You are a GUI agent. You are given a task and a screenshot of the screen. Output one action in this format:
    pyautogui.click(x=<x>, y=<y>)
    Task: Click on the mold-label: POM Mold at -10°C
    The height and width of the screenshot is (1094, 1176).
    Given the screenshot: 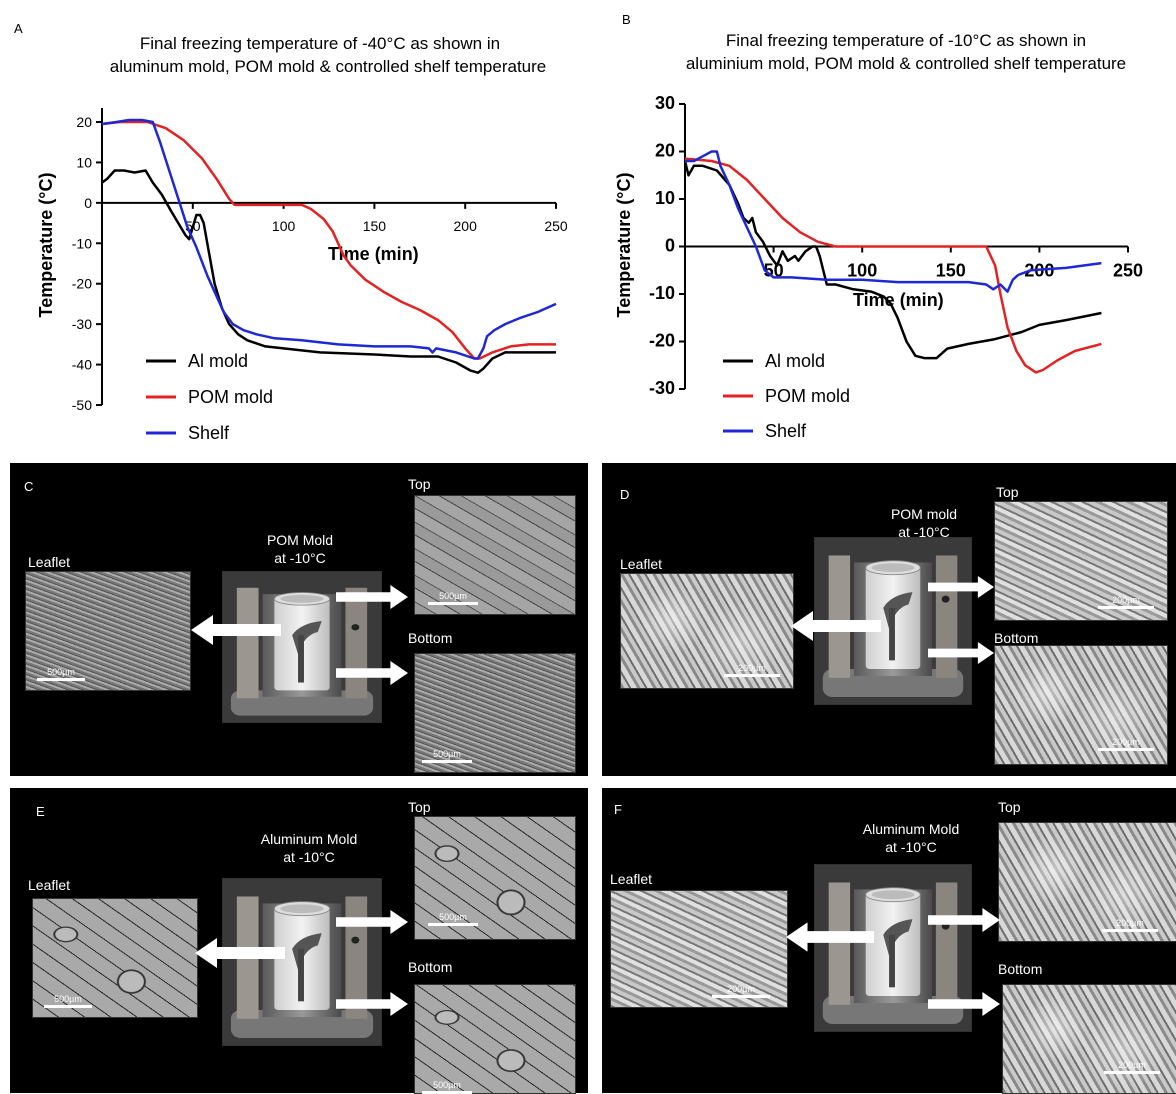 What is the action you would take?
    pyautogui.click(x=300, y=549)
    